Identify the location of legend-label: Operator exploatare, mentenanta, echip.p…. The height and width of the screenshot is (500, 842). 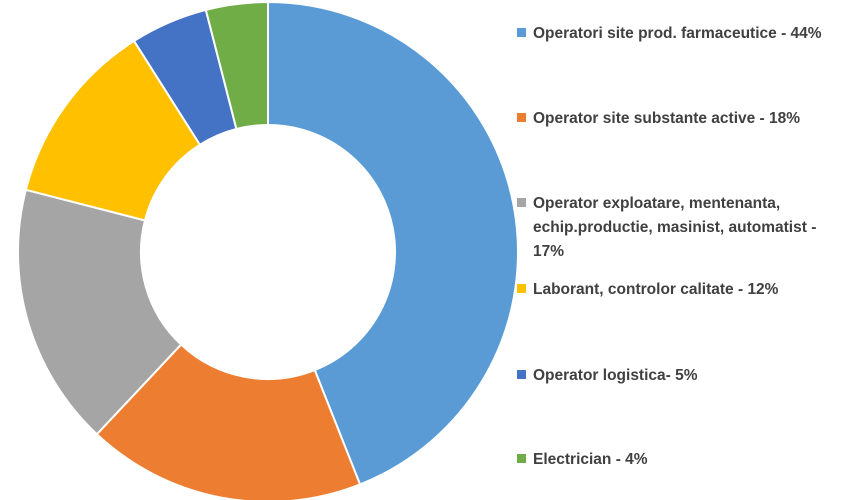
(675, 227).